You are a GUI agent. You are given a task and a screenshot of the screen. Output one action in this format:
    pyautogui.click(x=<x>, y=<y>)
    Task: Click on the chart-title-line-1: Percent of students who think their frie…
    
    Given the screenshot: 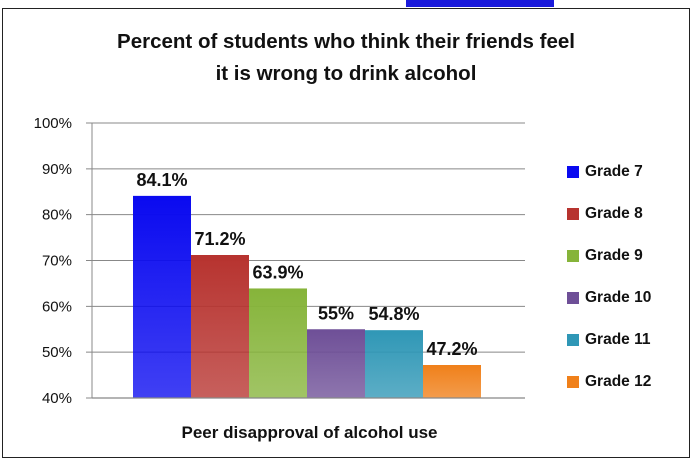 What is the action you would take?
    pyautogui.click(x=346, y=41)
    